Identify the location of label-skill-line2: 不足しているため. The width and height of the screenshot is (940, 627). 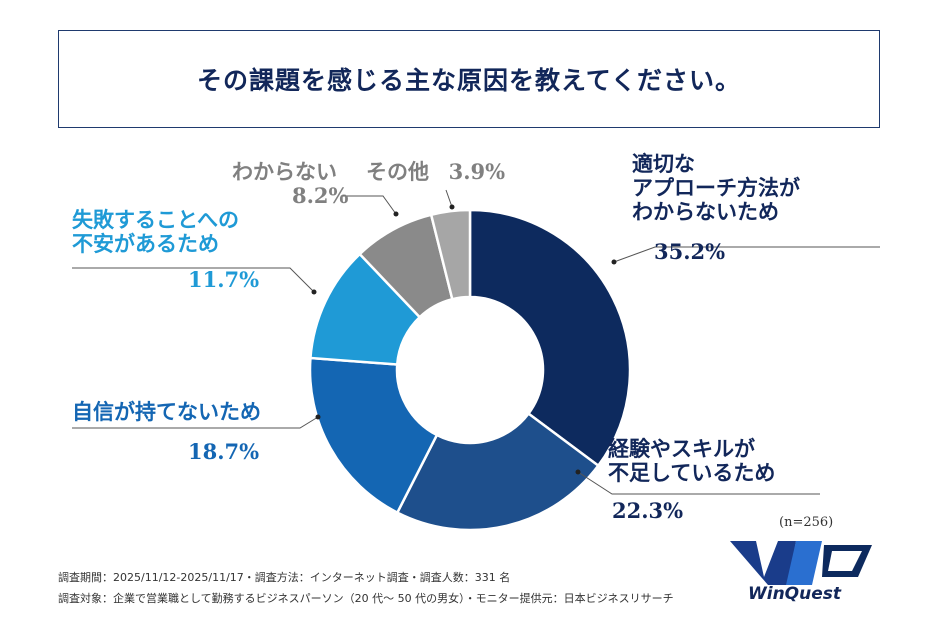
(692, 473).